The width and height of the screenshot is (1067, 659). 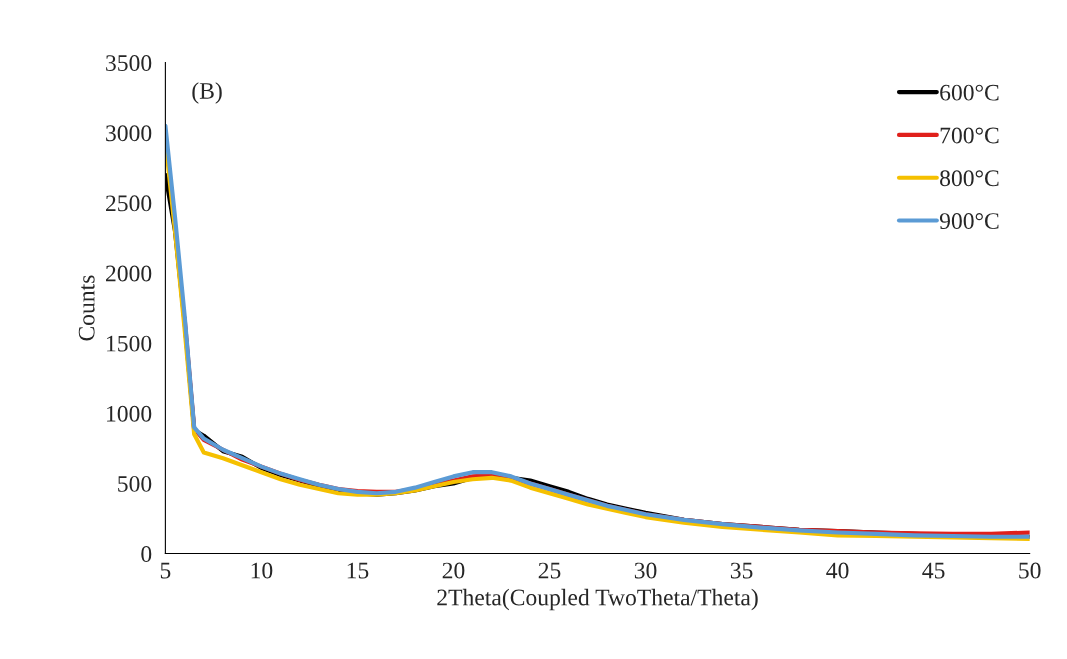 What do you see at coordinates (165, 570) in the screenshot?
I see `x-tick-label: 5` at bounding box center [165, 570].